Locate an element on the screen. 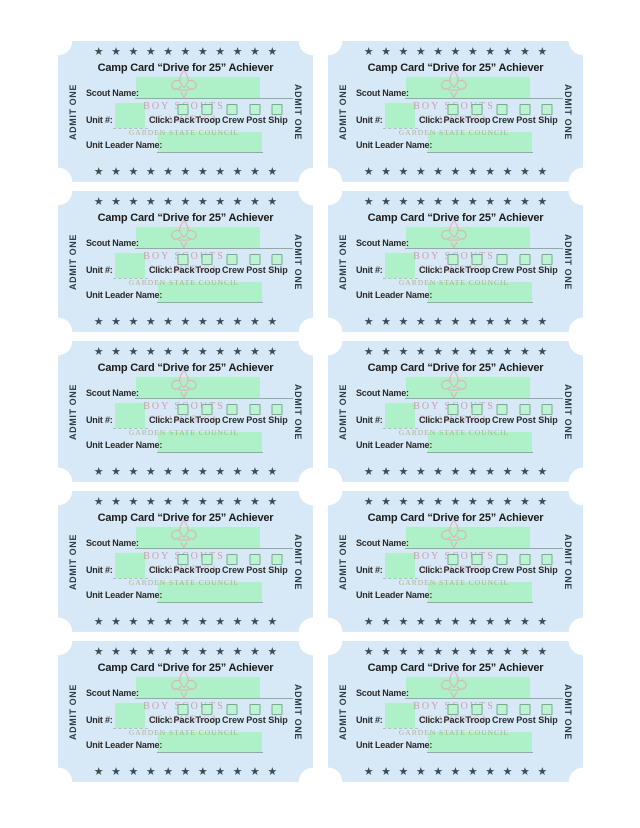 This screenshot has width=640, height=828. admit-one-right: ADMIT ONE is located at coordinates (298, 111).